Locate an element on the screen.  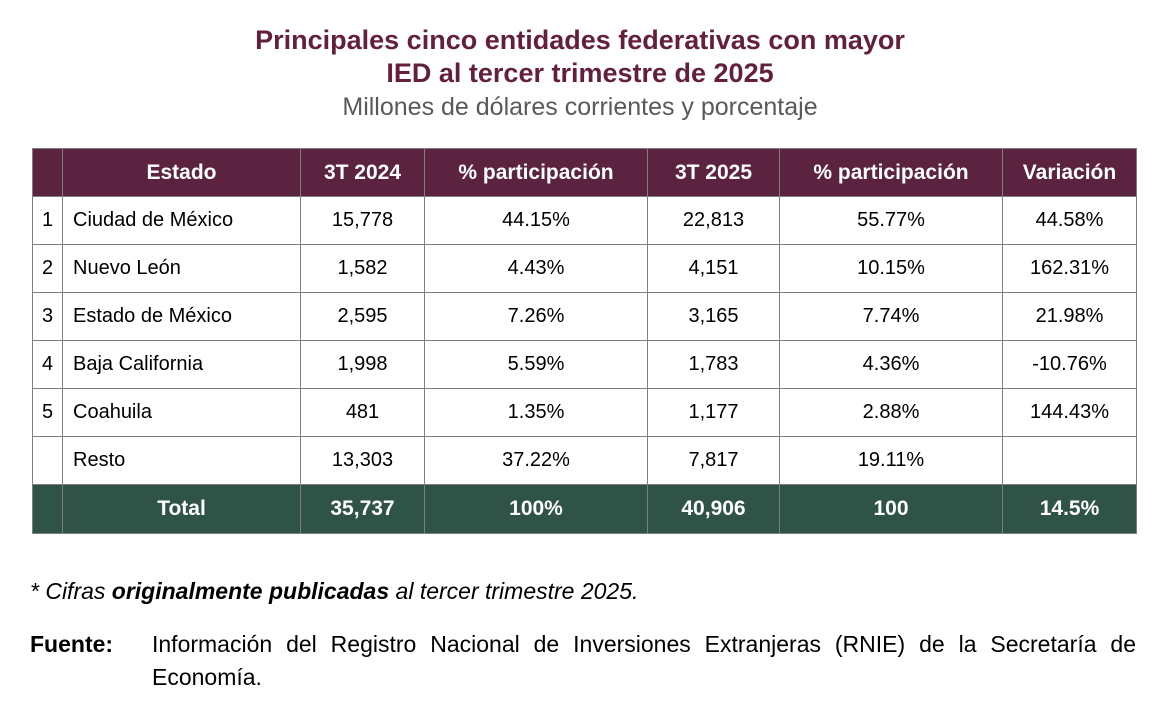
cell-estado: Resto is located at coordinates (181, 460).